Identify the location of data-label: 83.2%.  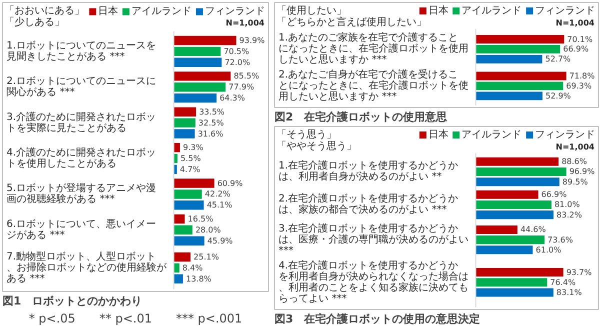
(569, 215).